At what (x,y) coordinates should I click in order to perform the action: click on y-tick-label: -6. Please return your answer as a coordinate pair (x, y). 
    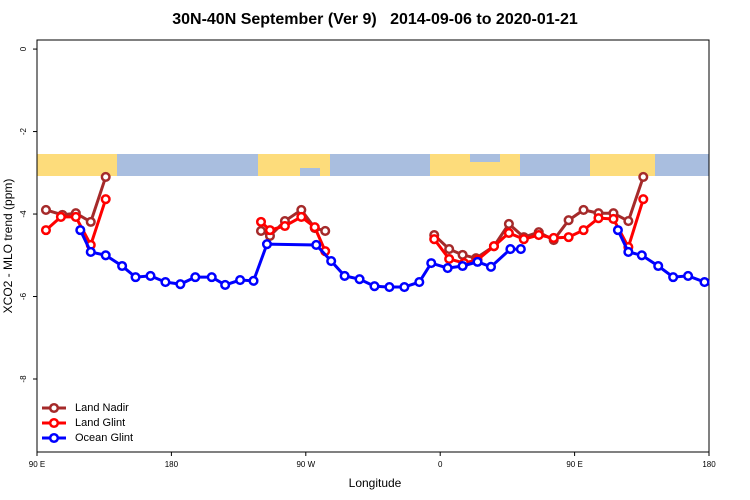
    Looking at the image, I should click on (23, 296).